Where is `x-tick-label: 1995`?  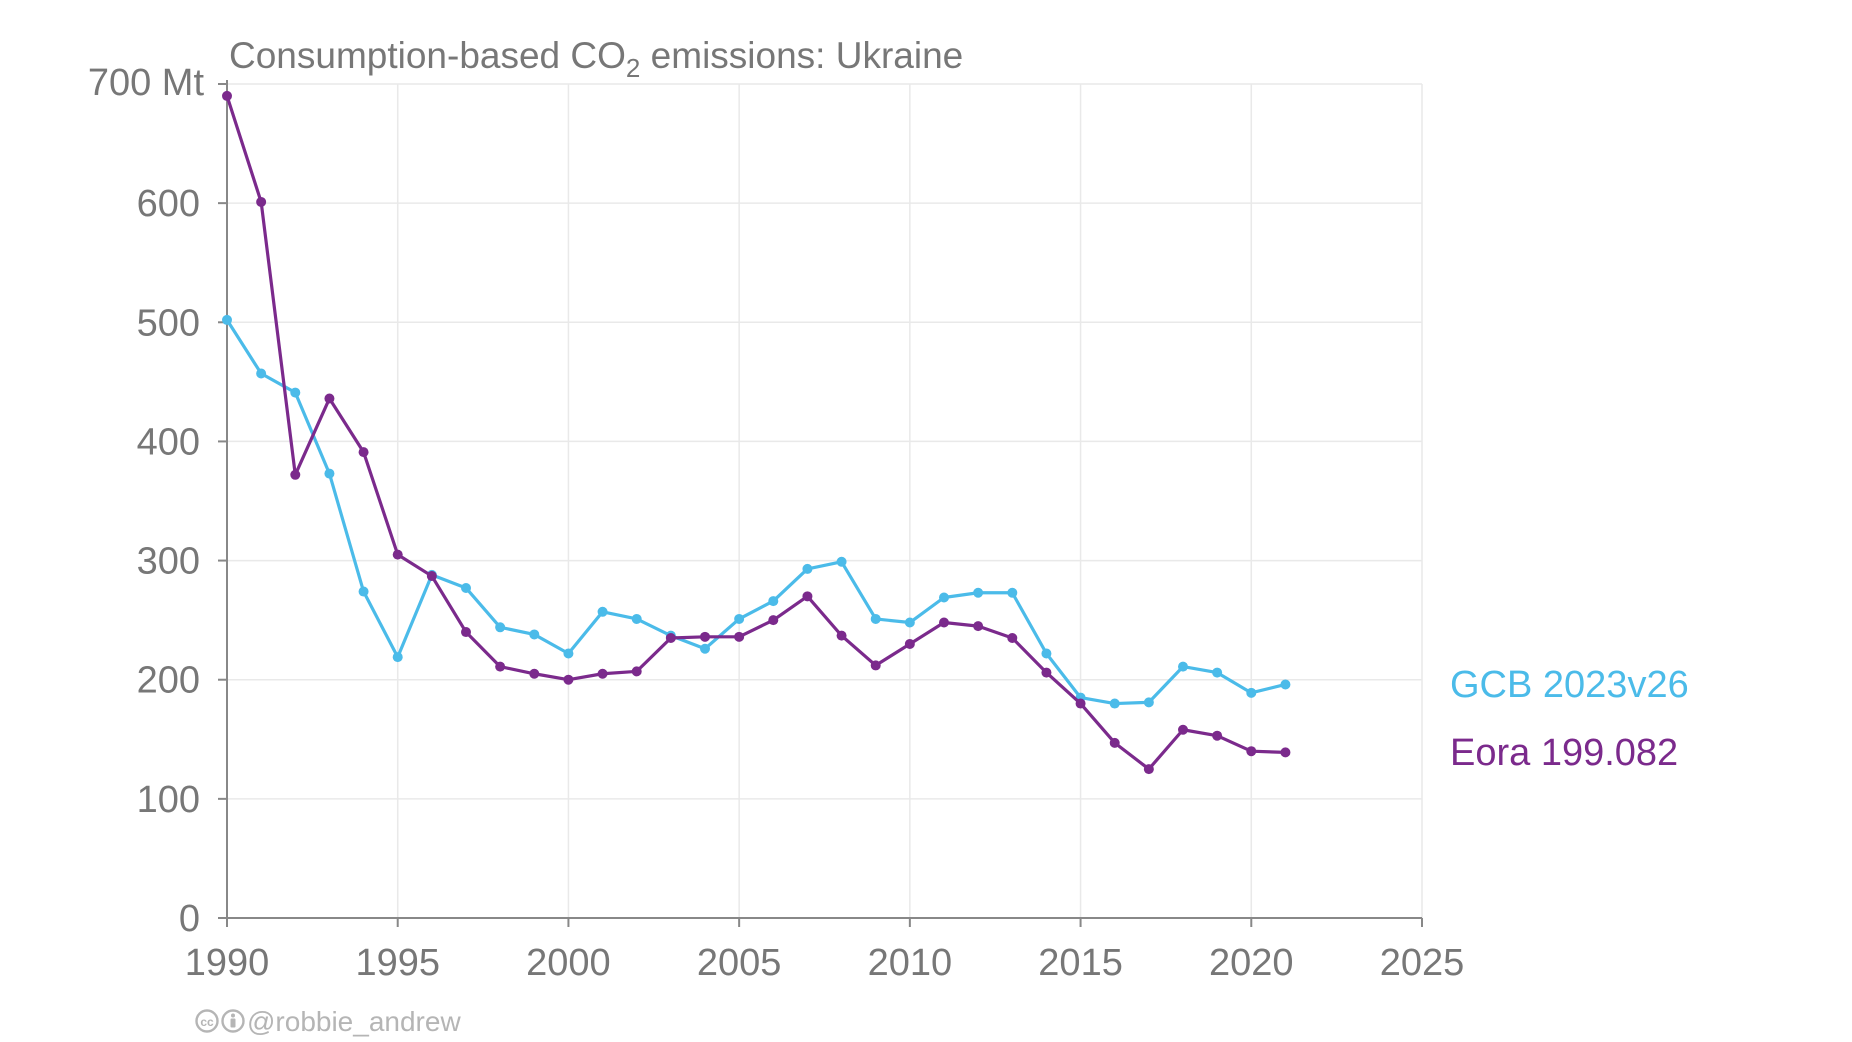 x-tick-label: 1995 is located at coordinates (397, 963).